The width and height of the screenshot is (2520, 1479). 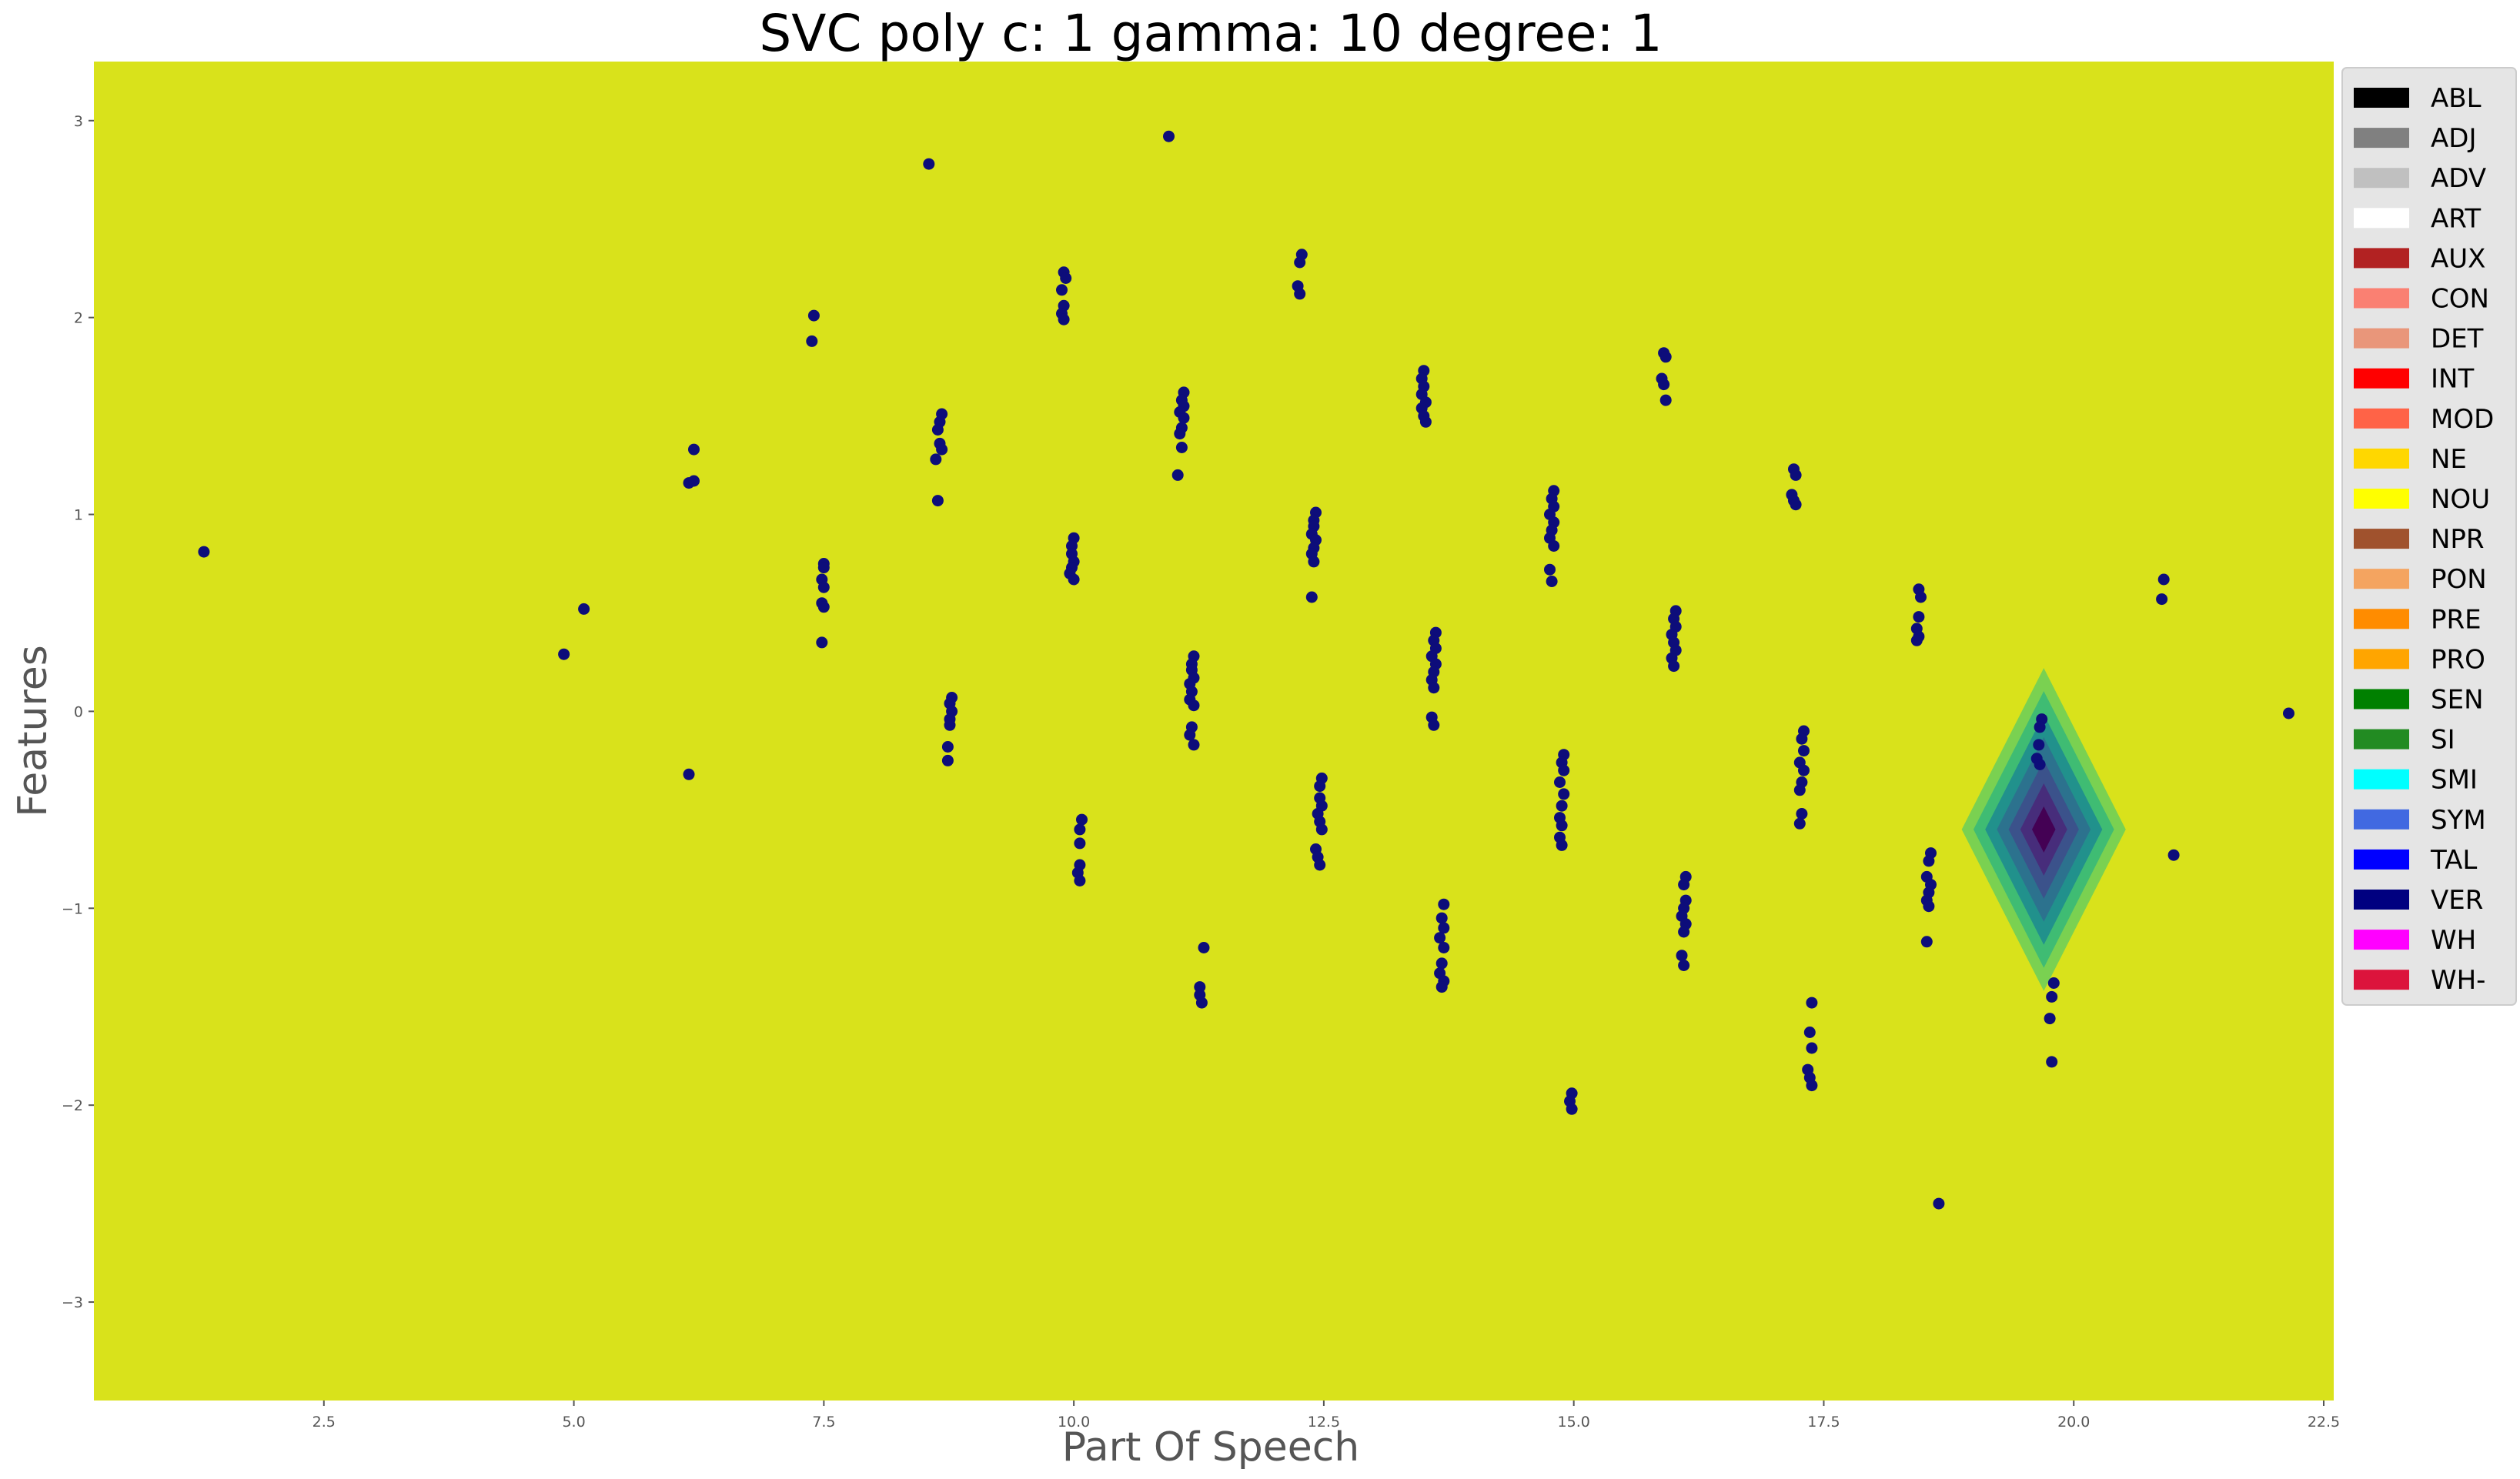 I want to click on legend-label: TAL, so click(x=2453, y=860).